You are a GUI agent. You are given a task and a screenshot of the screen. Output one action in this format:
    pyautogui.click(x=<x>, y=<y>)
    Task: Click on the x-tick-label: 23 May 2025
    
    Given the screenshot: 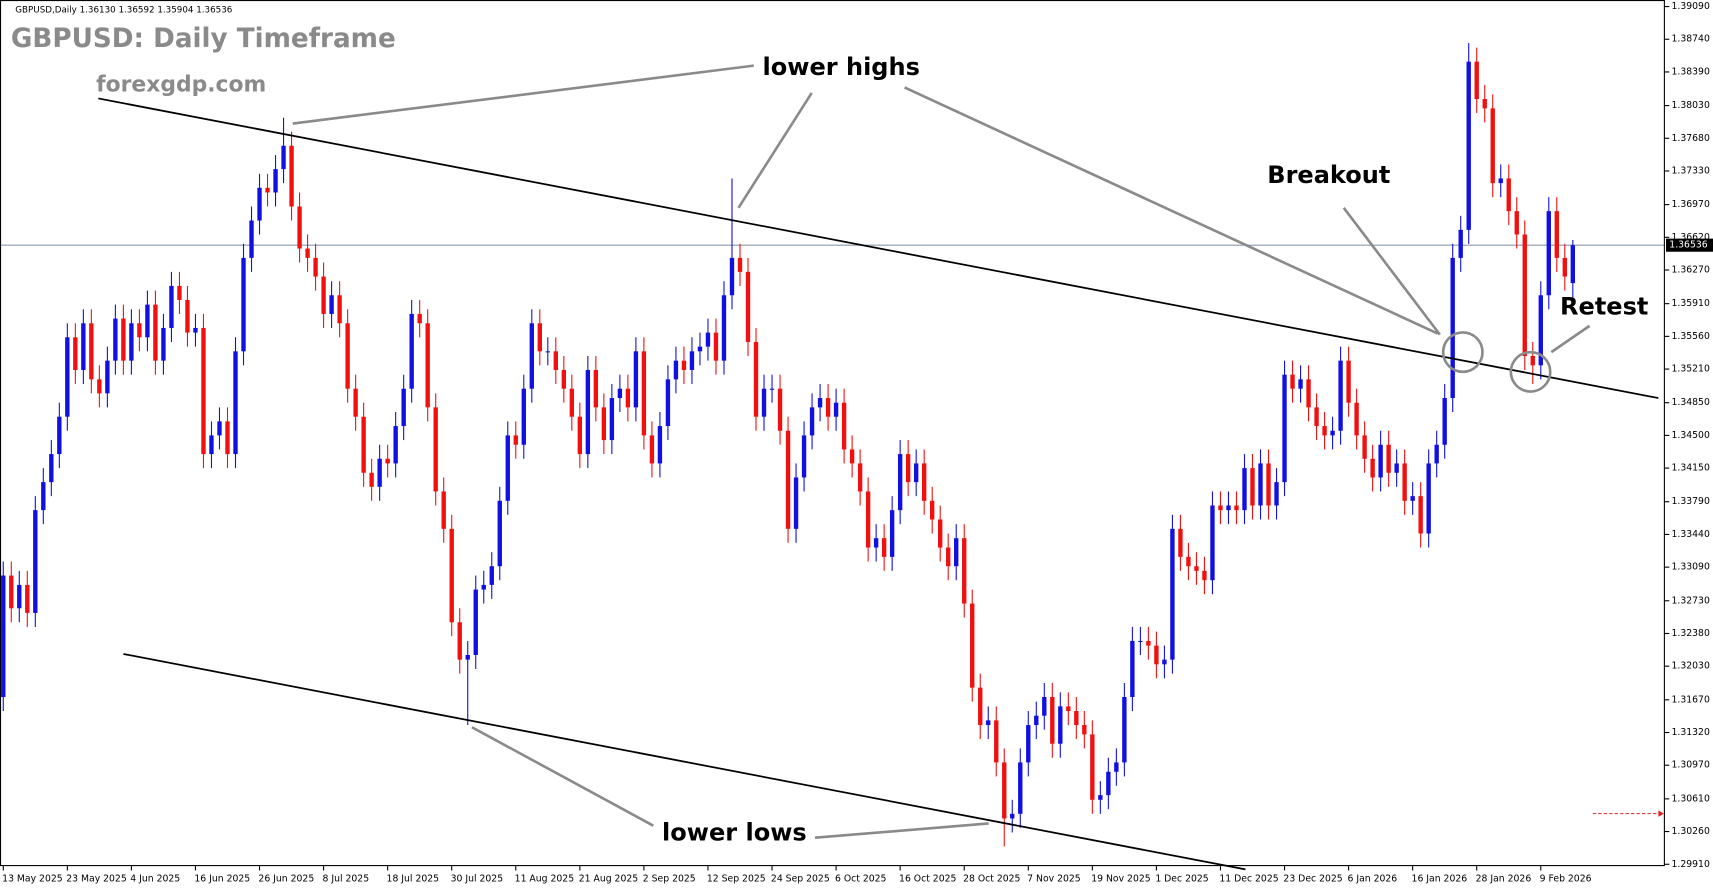 What is the action you would take?
    pyautogui.click(x=96, y=878)
    